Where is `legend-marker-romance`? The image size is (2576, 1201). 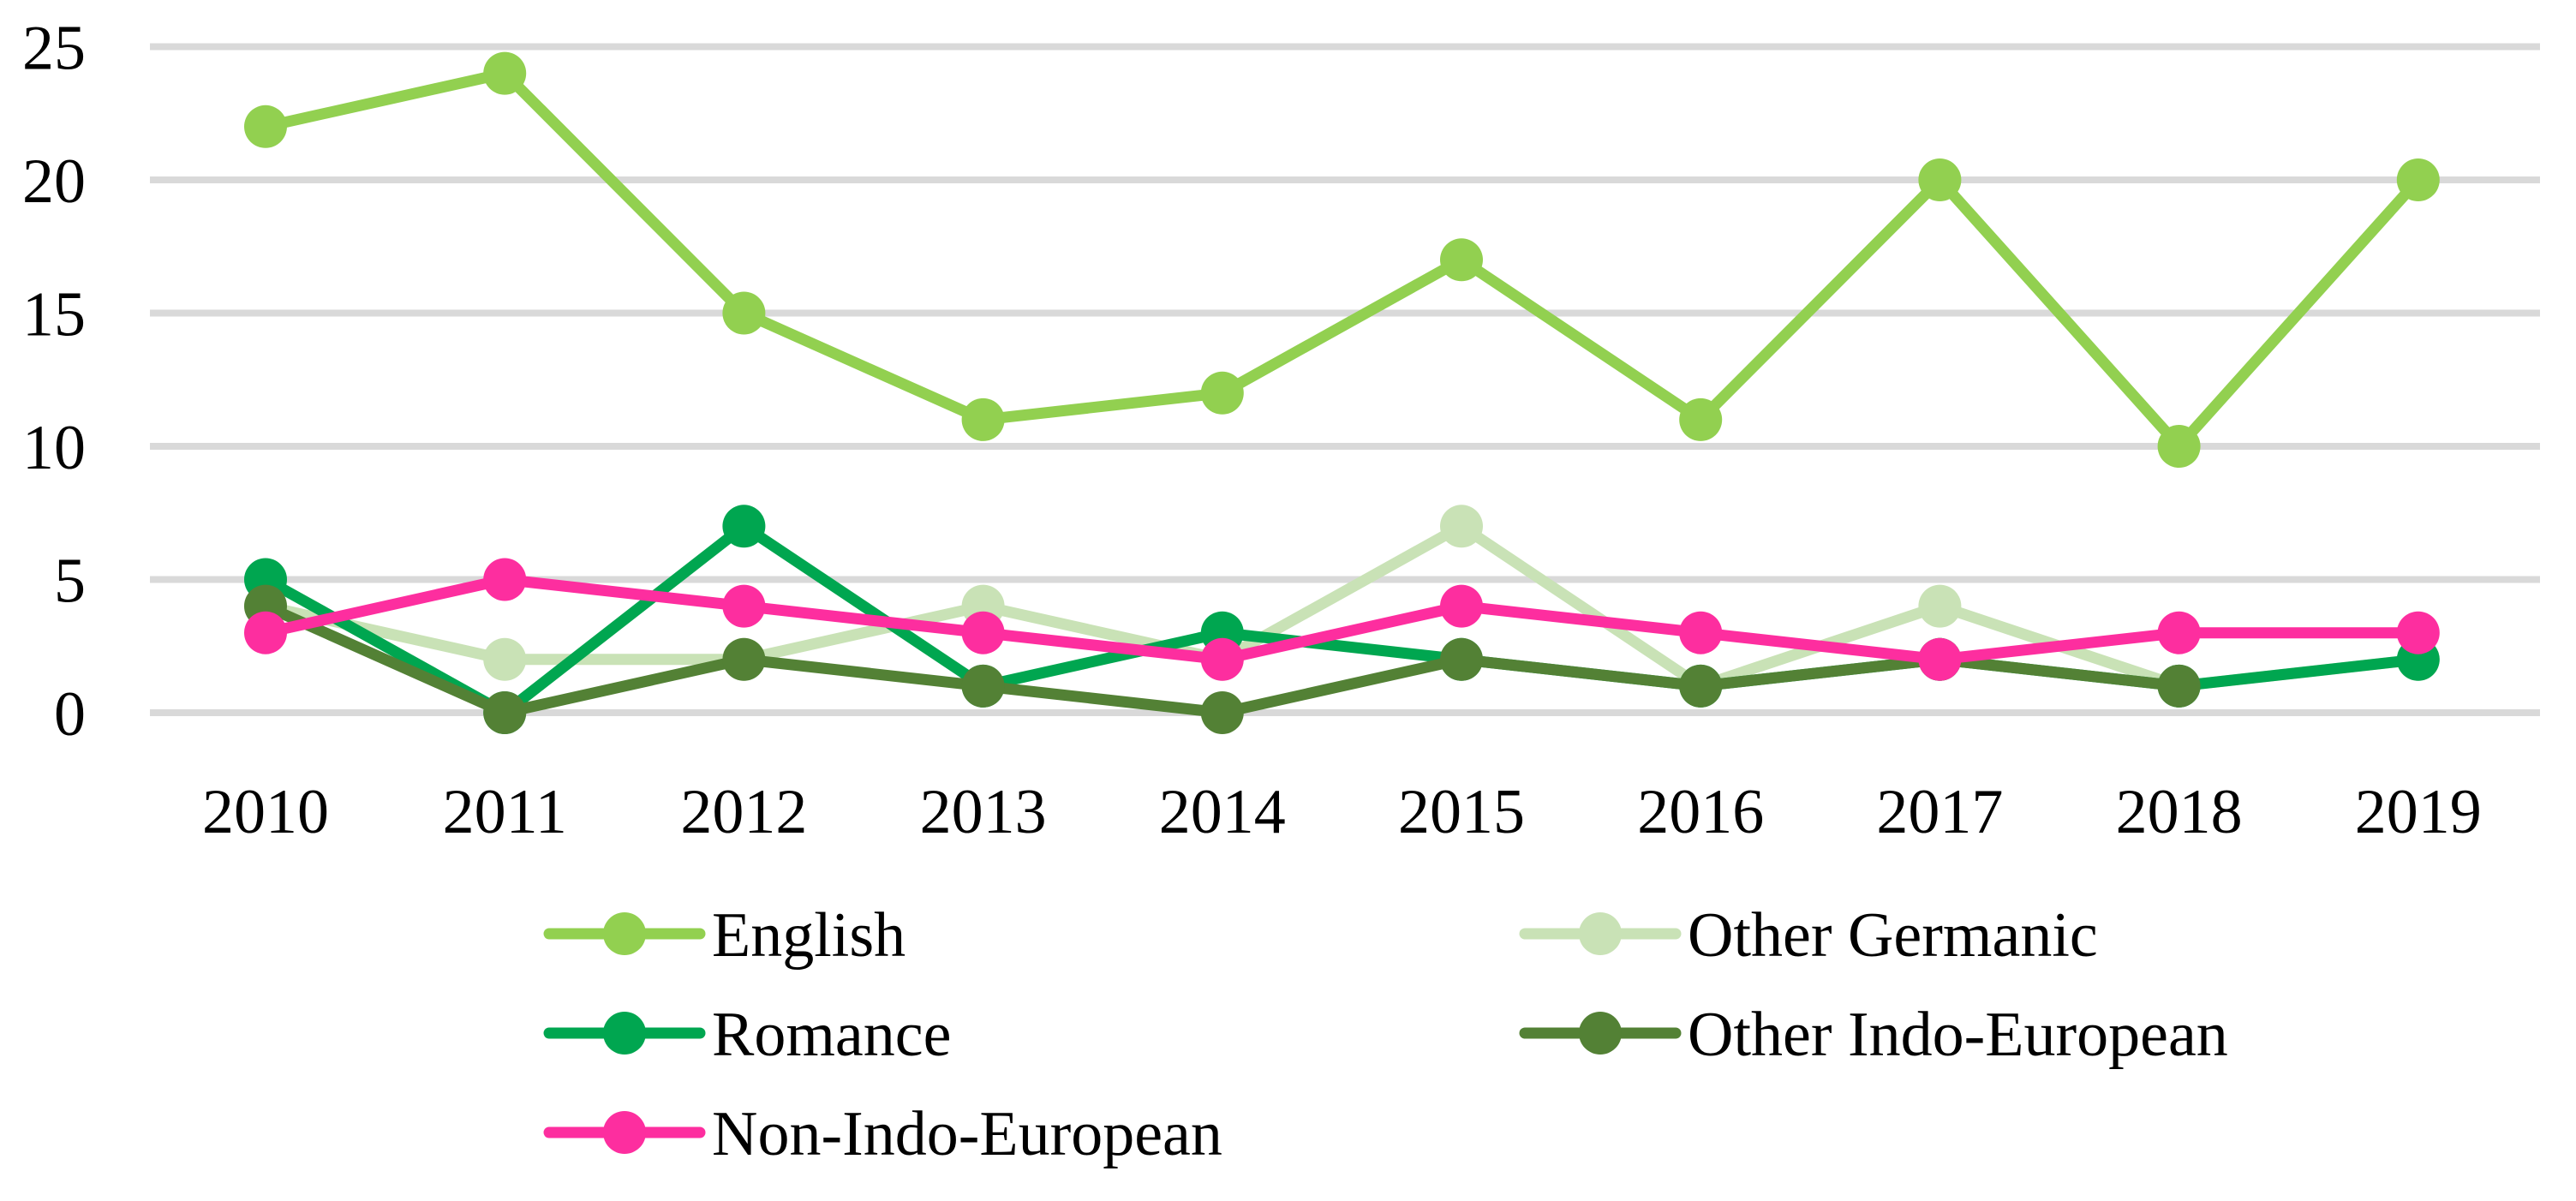
legend-marker-romance is located at coordinates (625, 1033).